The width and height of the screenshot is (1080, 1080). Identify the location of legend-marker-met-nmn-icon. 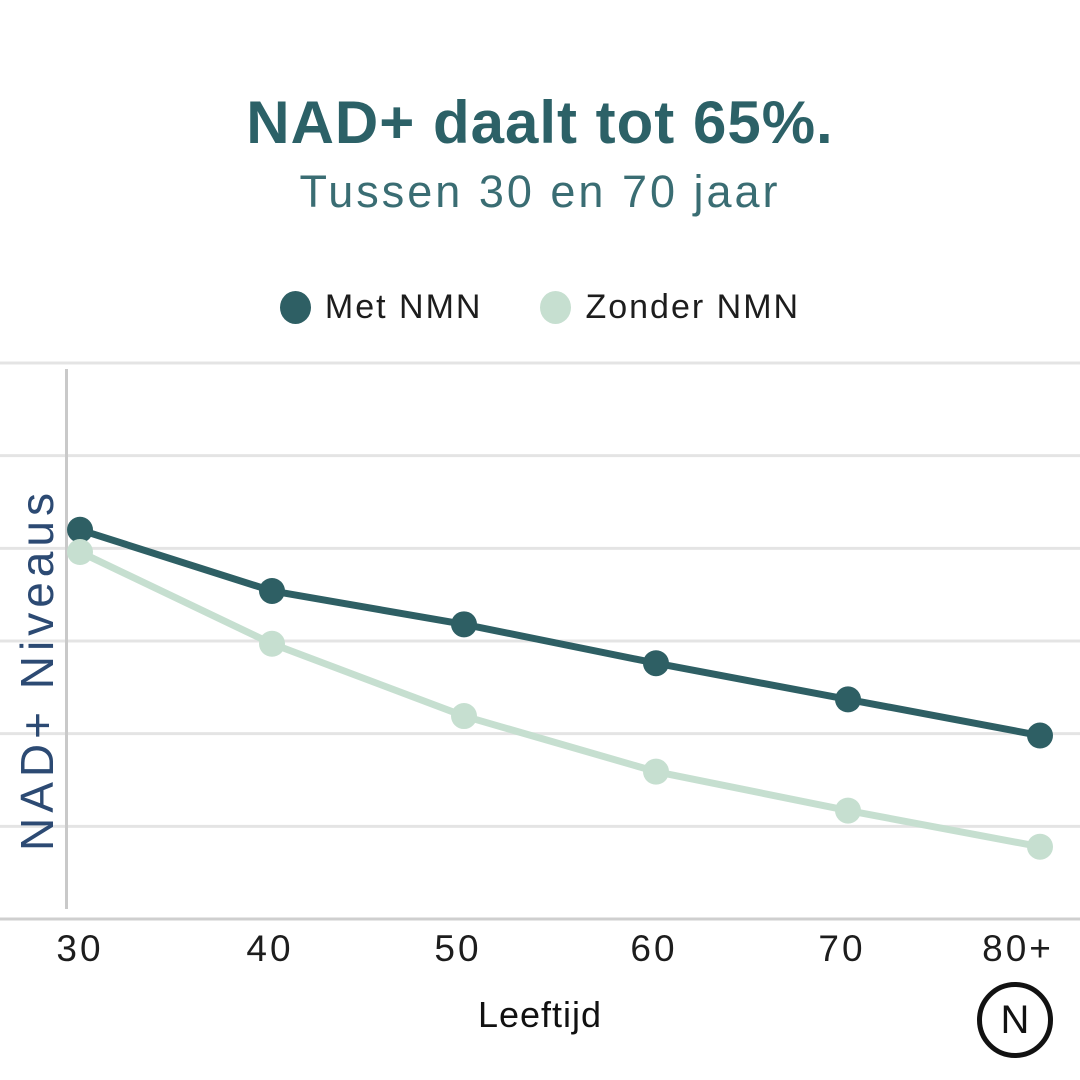
(295, 307).